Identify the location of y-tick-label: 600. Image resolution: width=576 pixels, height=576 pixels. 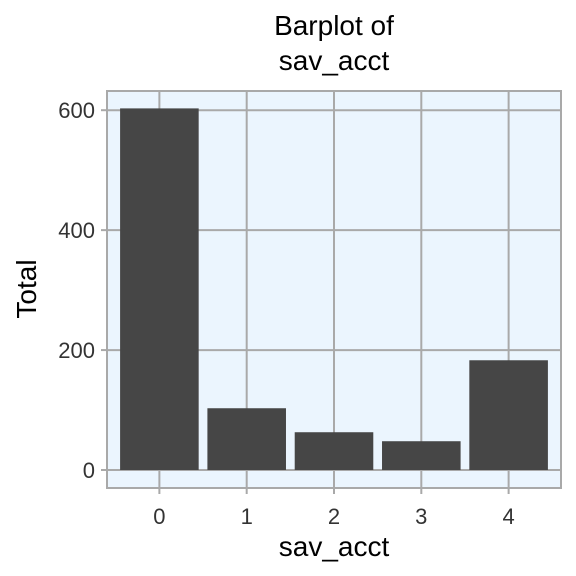
(76, 110).